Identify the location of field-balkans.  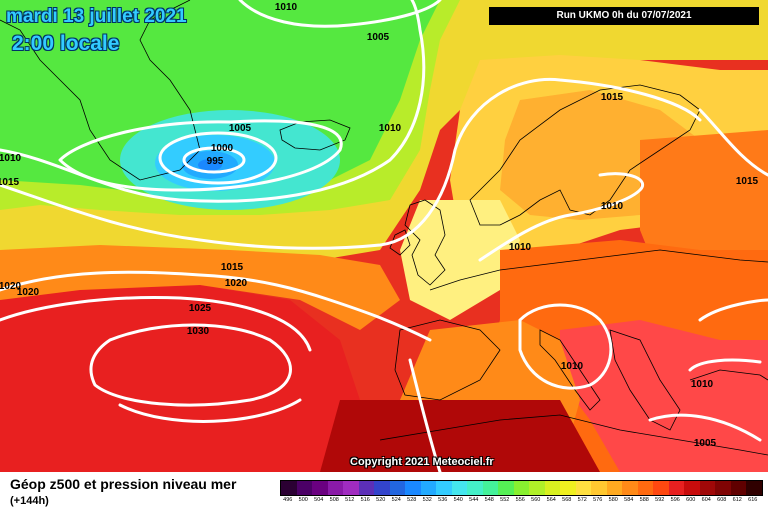
(664, 396).